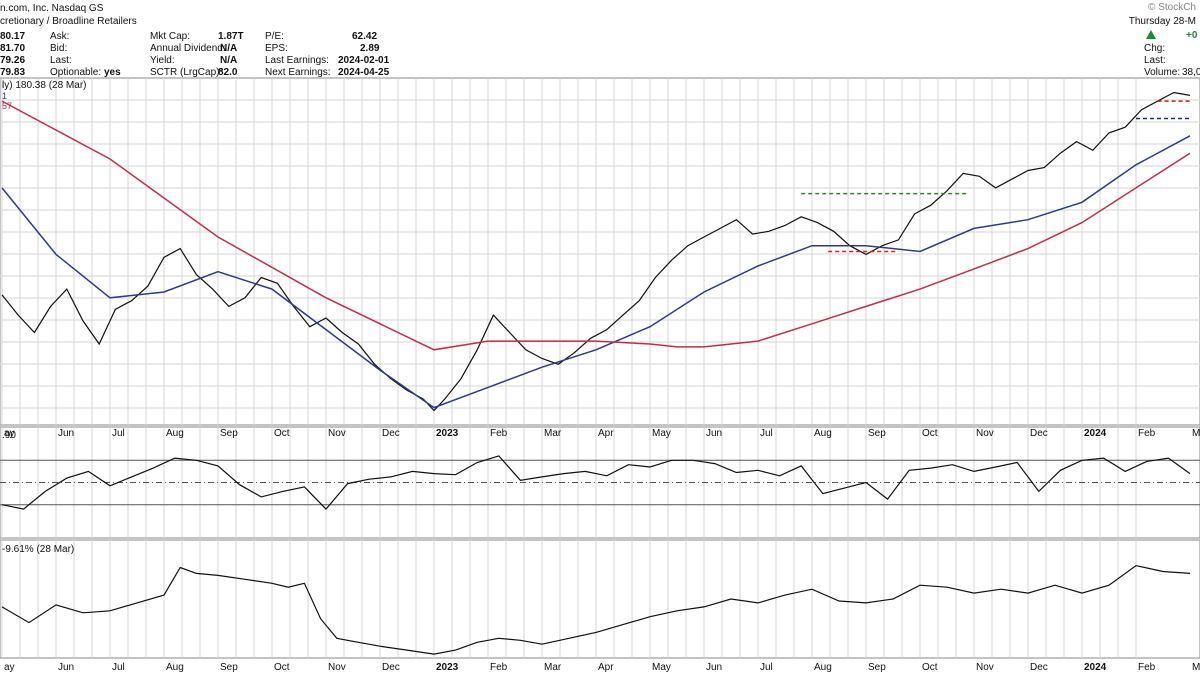 The width and height of the screenshot is (1200, 675). What do you see at coordinates (365, 36) in the screenshot?
I see `pe-value: 62.42` at bounding box center [365, 36].